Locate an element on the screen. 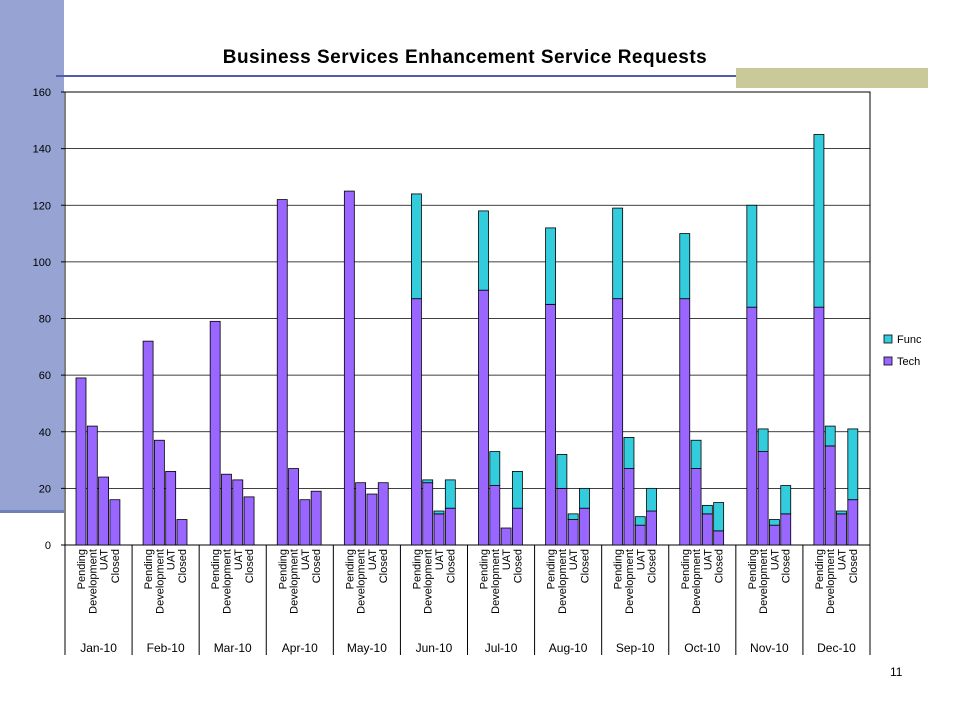  x-month-label: Jul-10 is located at coordinates (501, 648).